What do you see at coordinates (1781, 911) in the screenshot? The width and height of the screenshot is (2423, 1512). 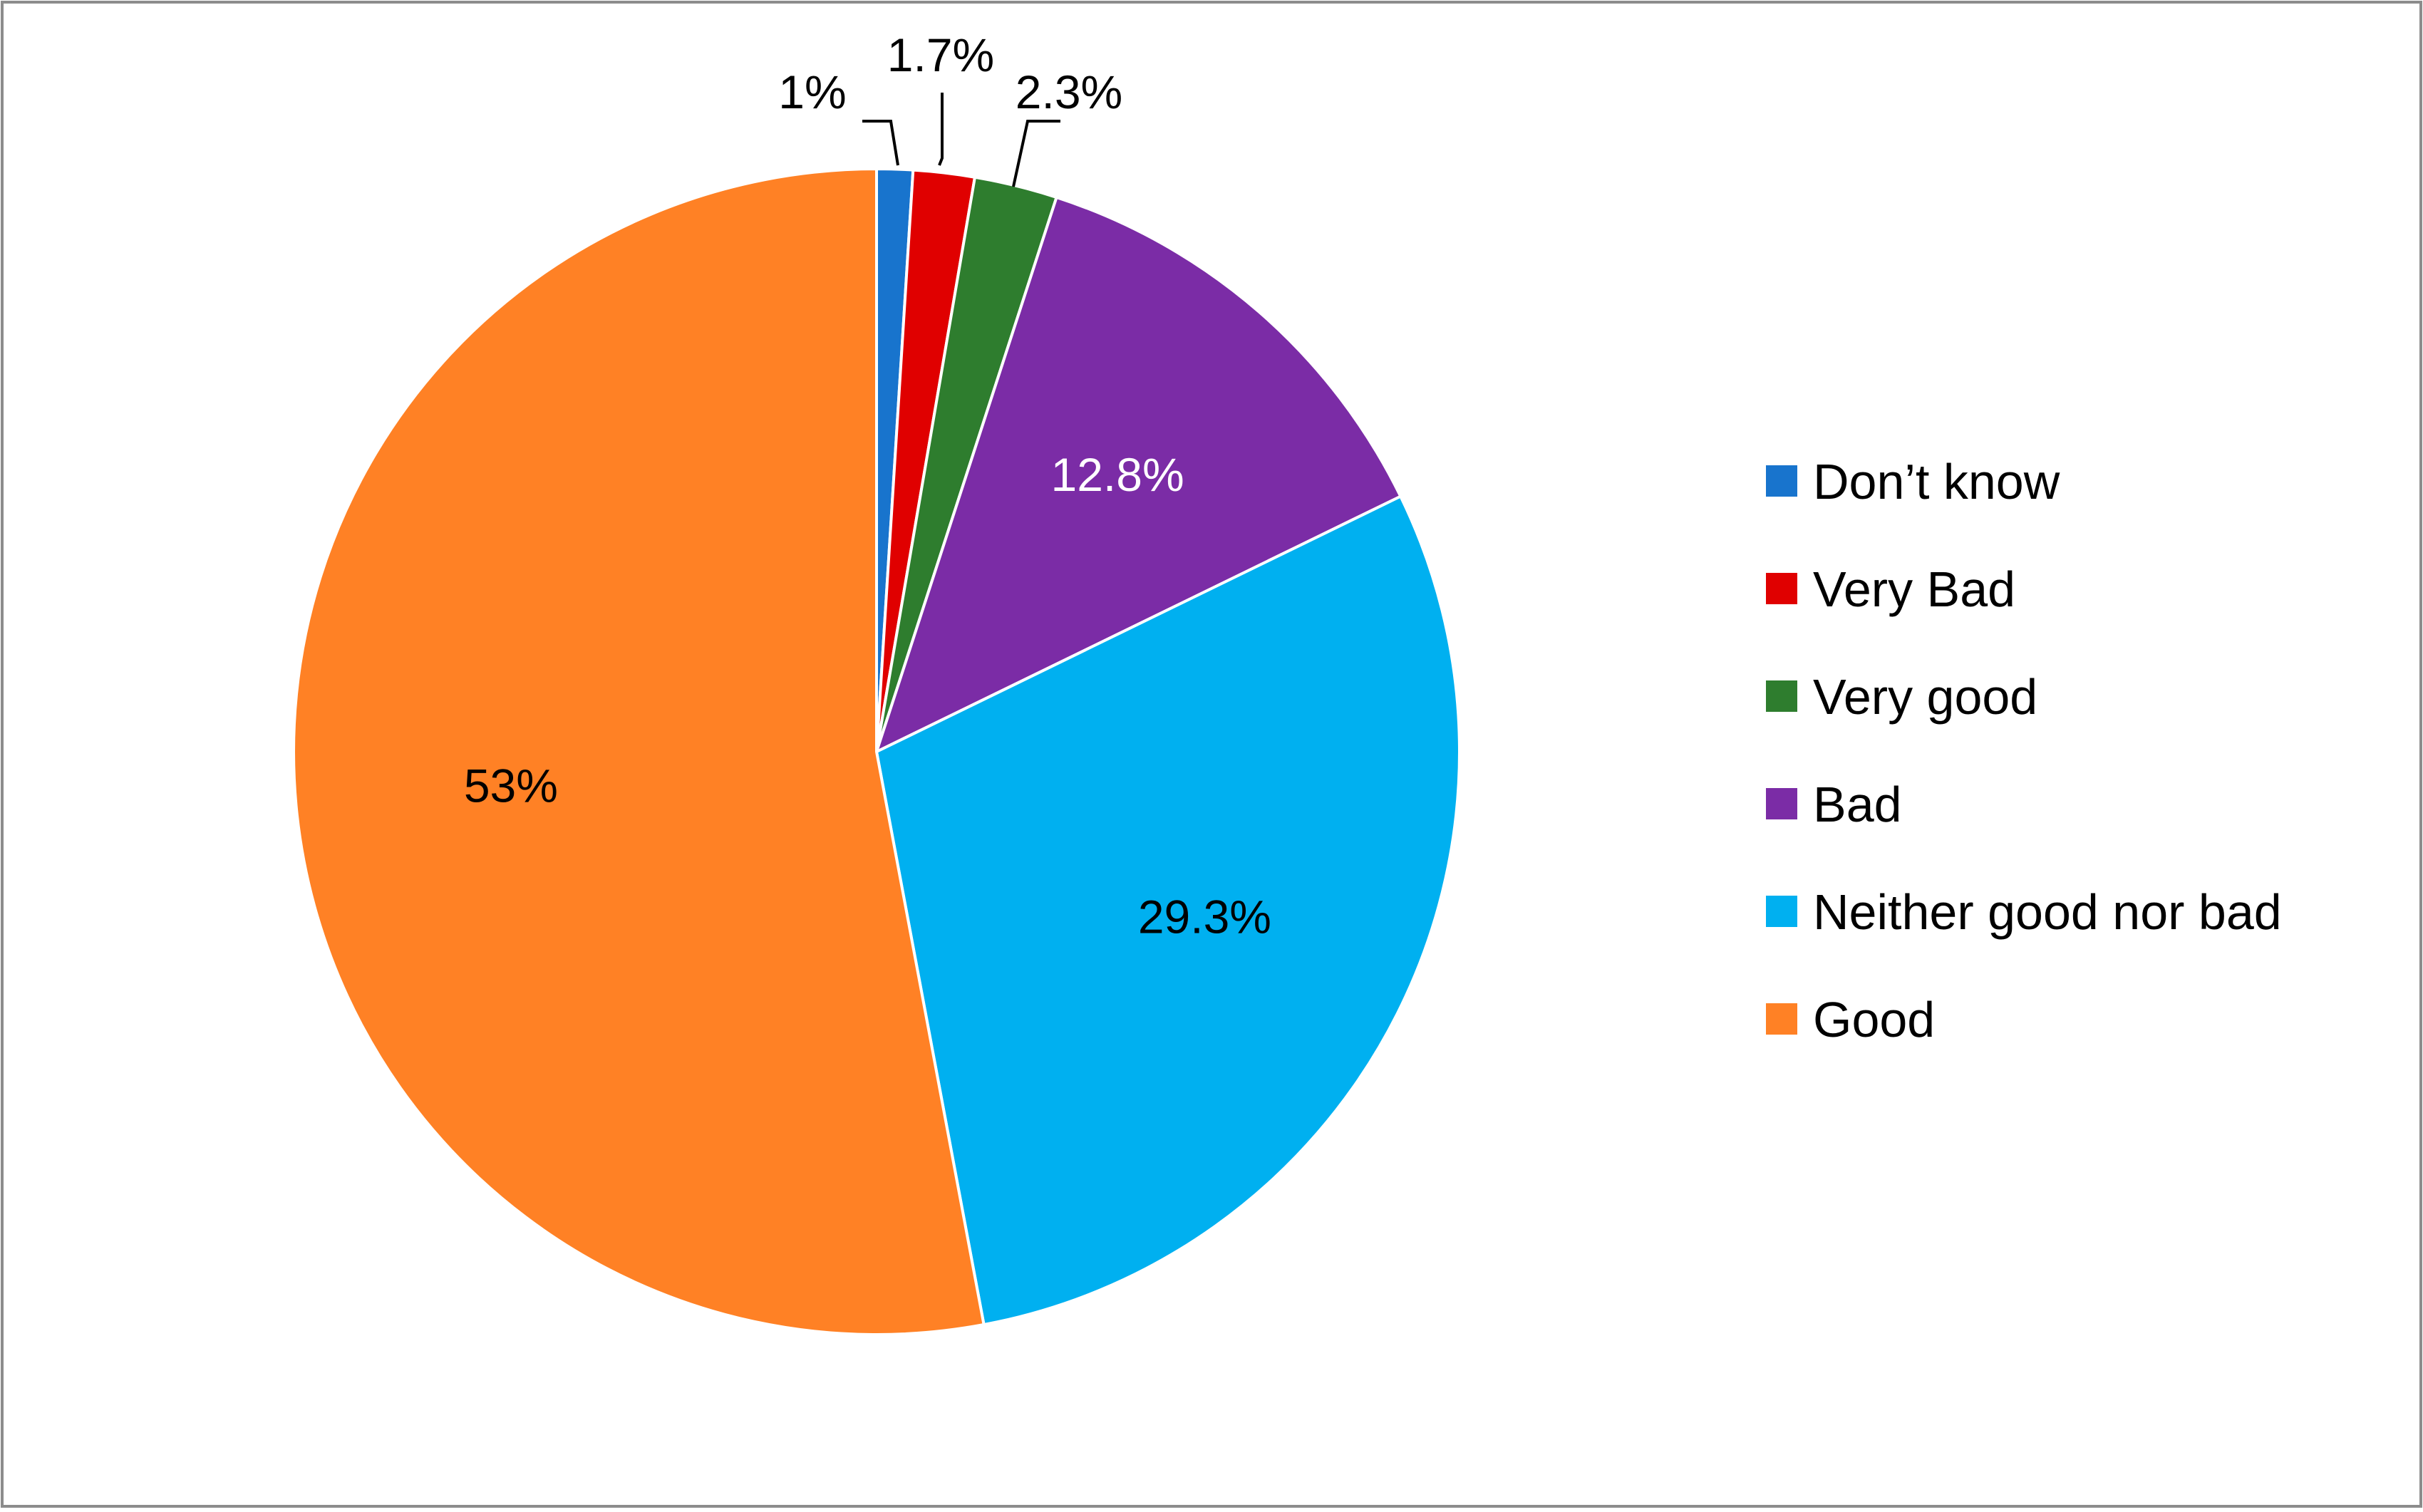 I see `legend-swatch-neither-good-nor-bad` at bounding box center [1781, 911].